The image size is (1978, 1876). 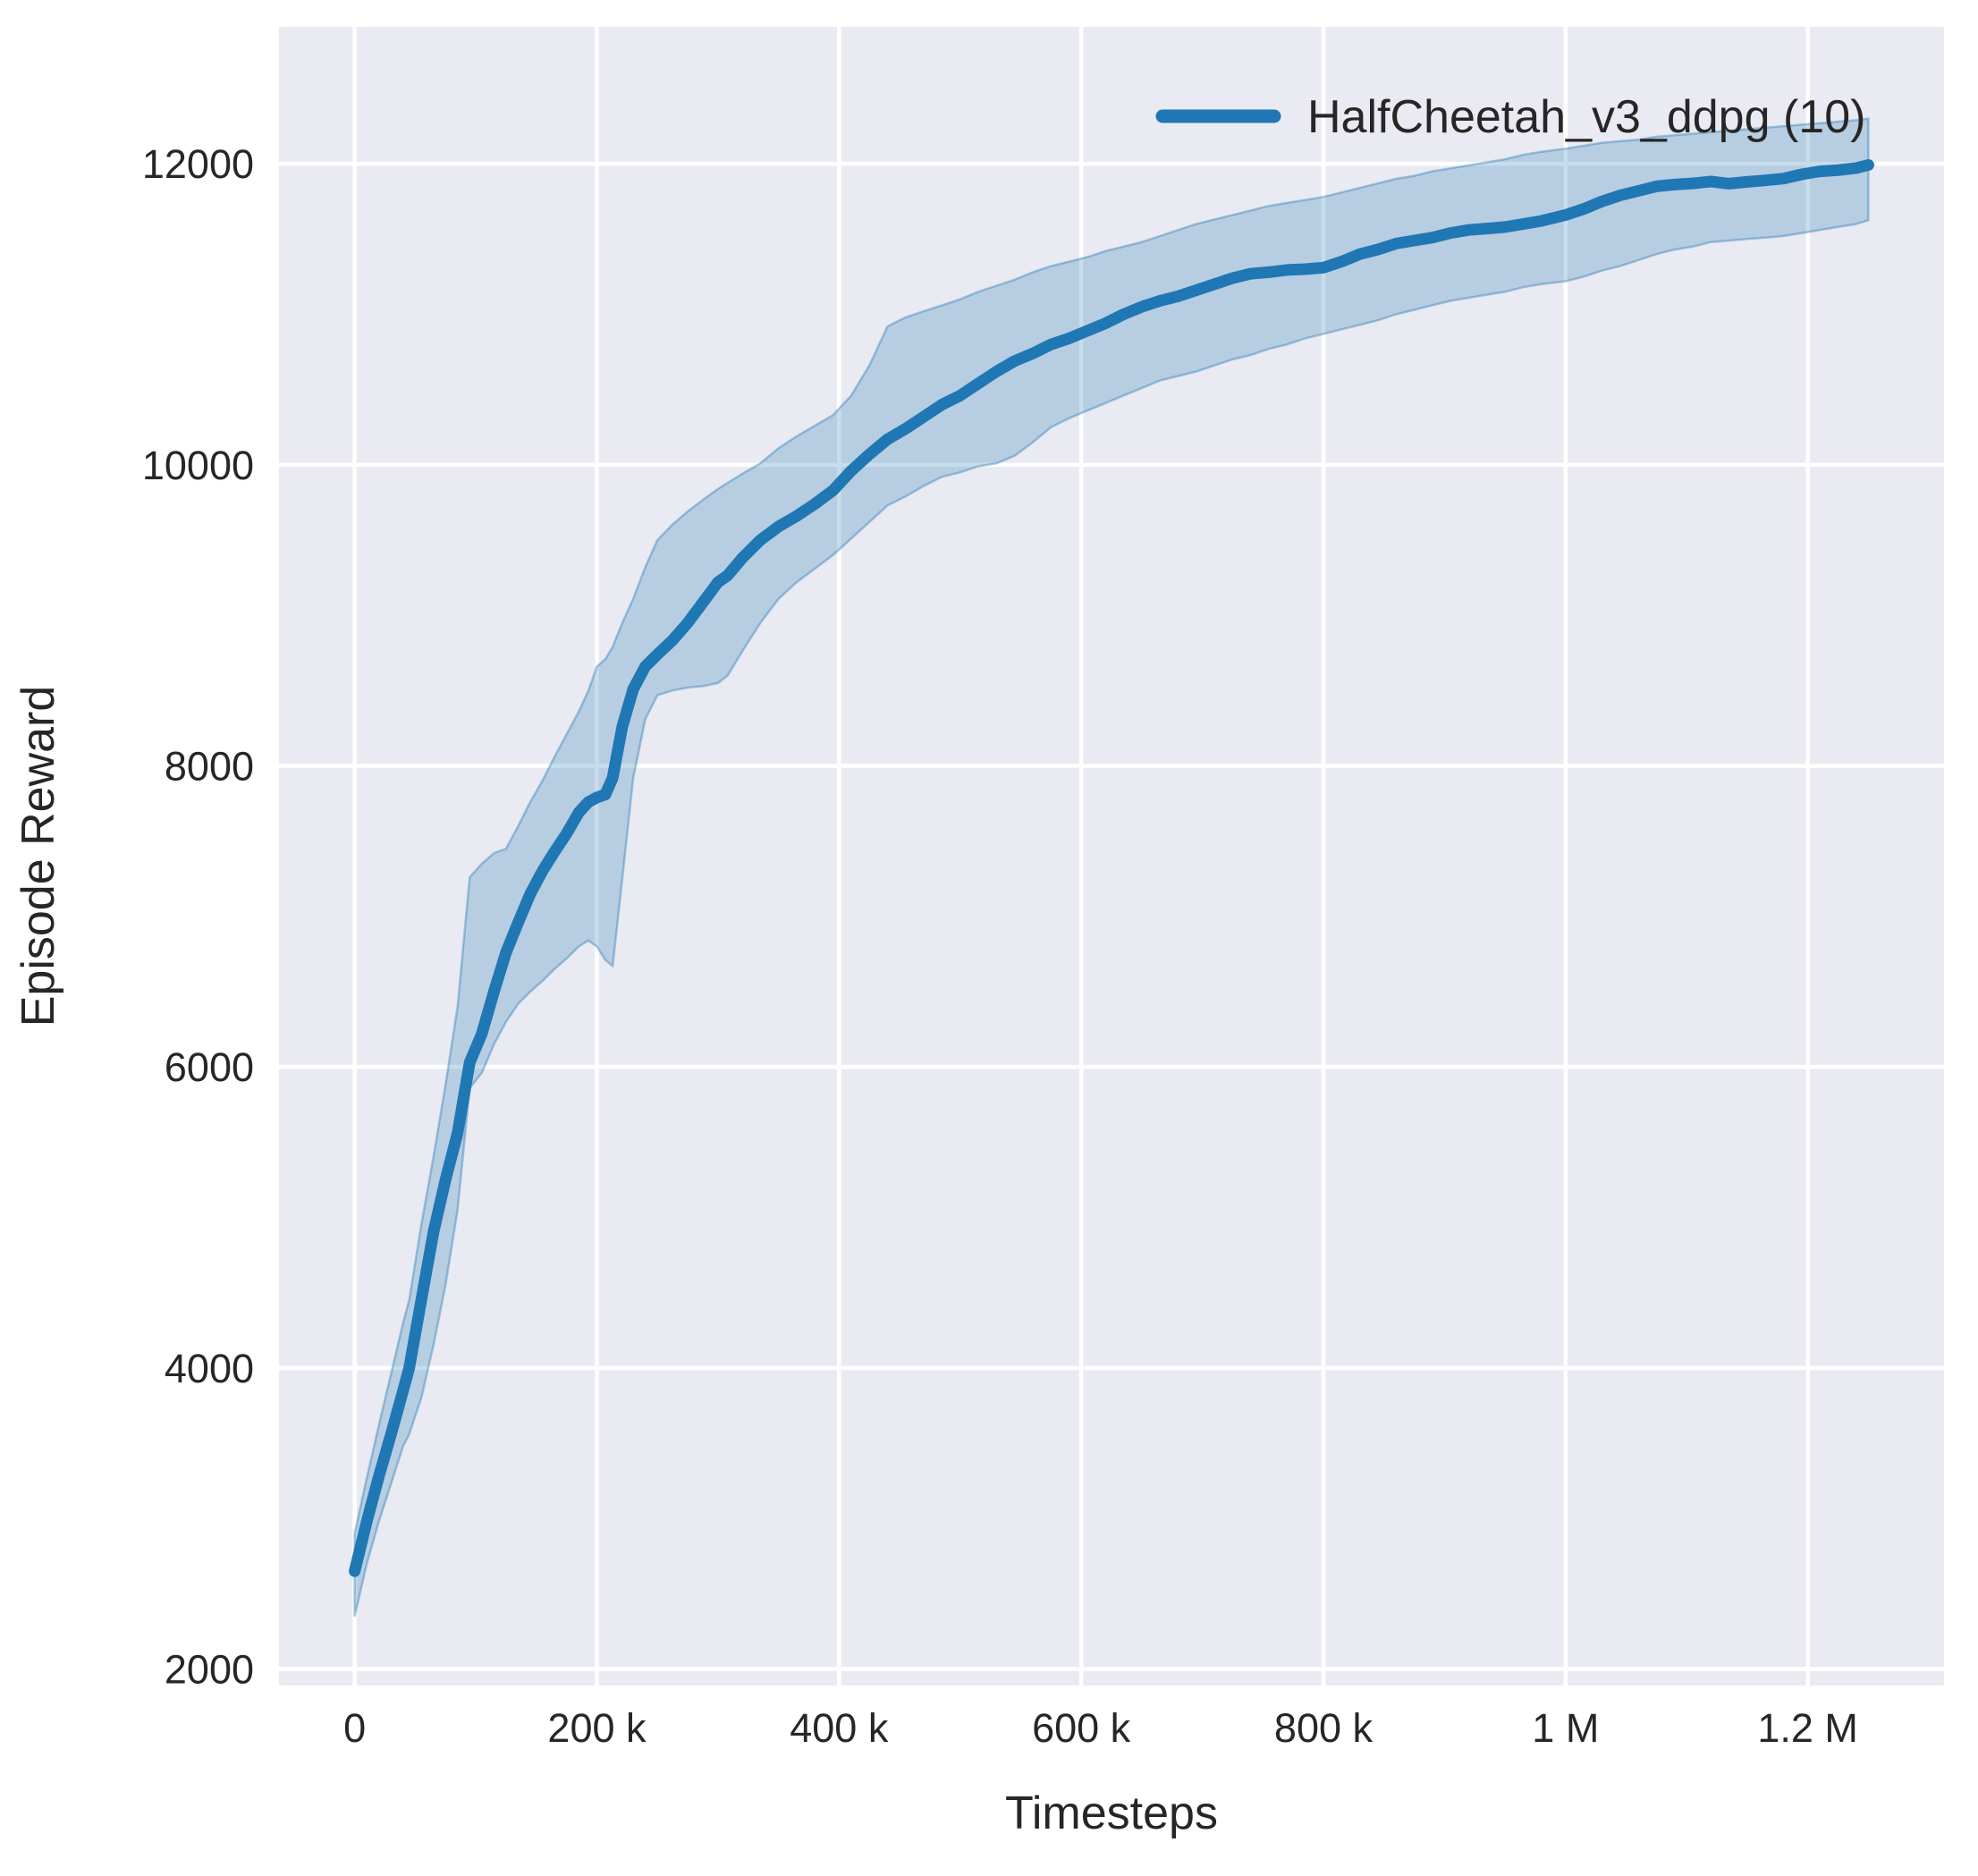 What do you see at coordinates (1324, 1728) in the screenshot?
I see `x-tick-label: 800 k` at bounding box center [1324, 1728].